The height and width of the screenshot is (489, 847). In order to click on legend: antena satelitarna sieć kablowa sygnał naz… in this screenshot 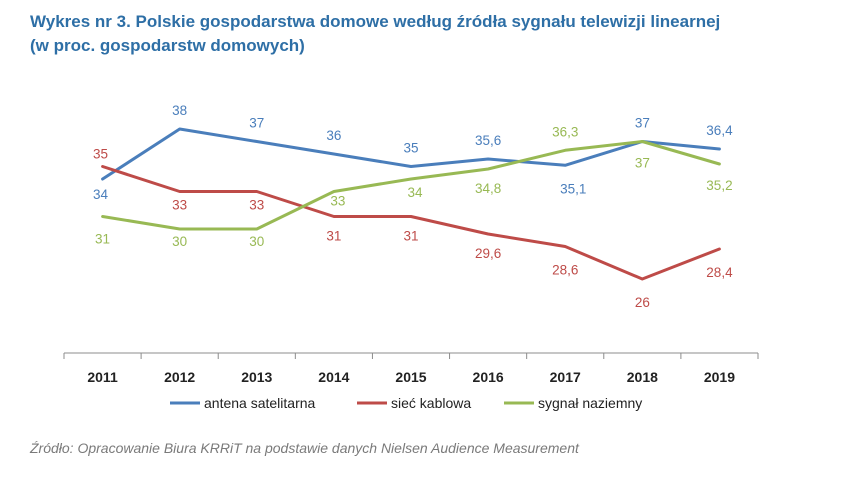, I will do `click(406, 403)`.